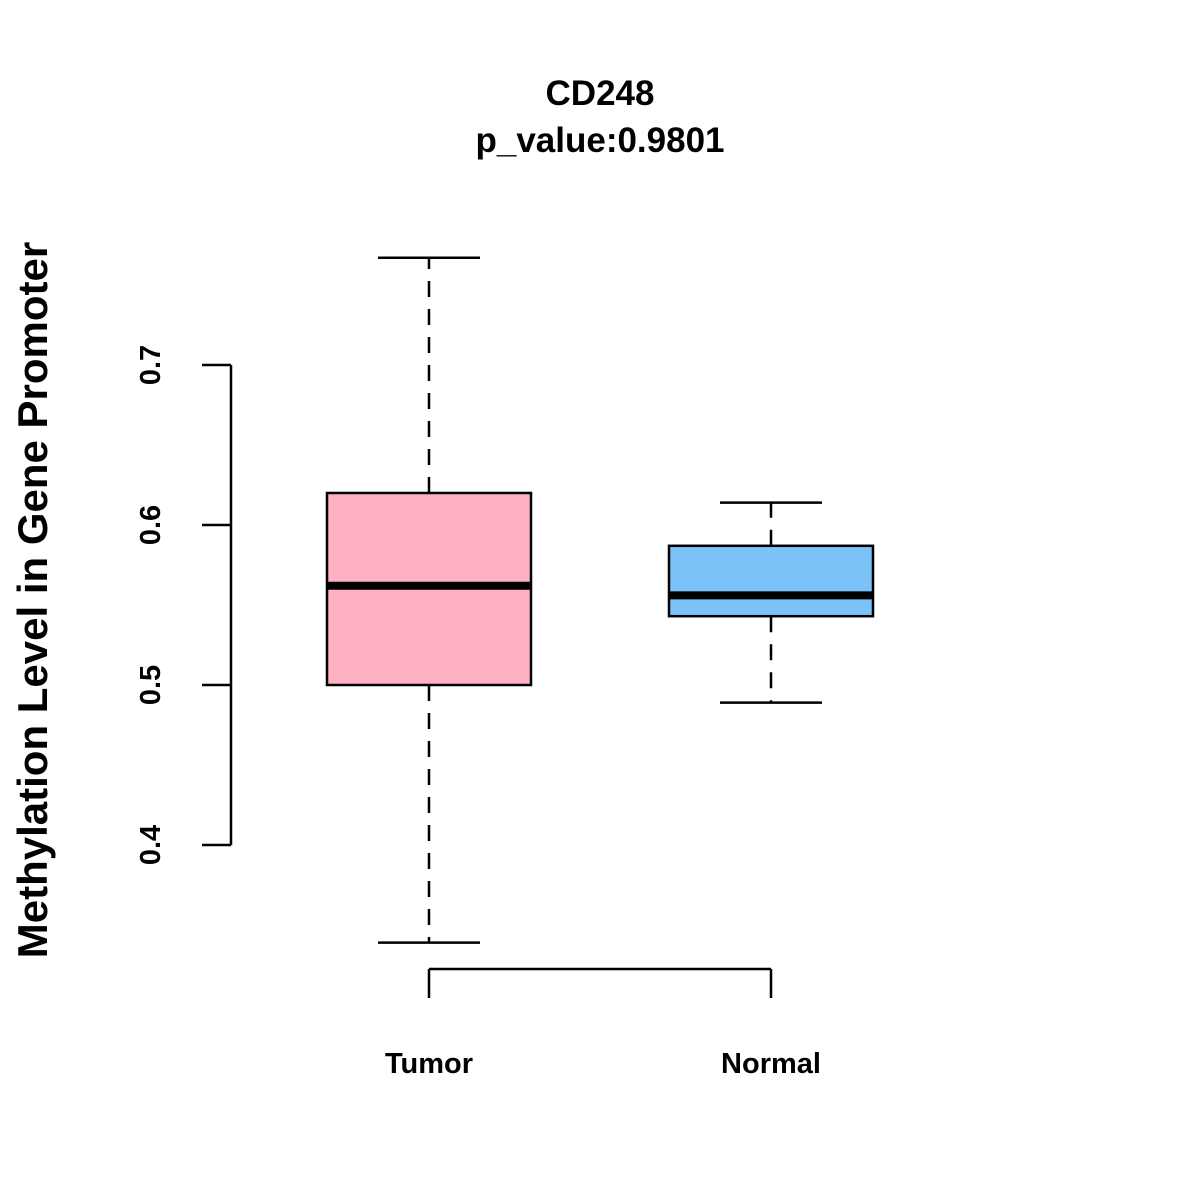 The height and width of the screenshot is (1200, 1200). I want to click on x-tick-label-tumor: Tumor, so click(429, 1064).